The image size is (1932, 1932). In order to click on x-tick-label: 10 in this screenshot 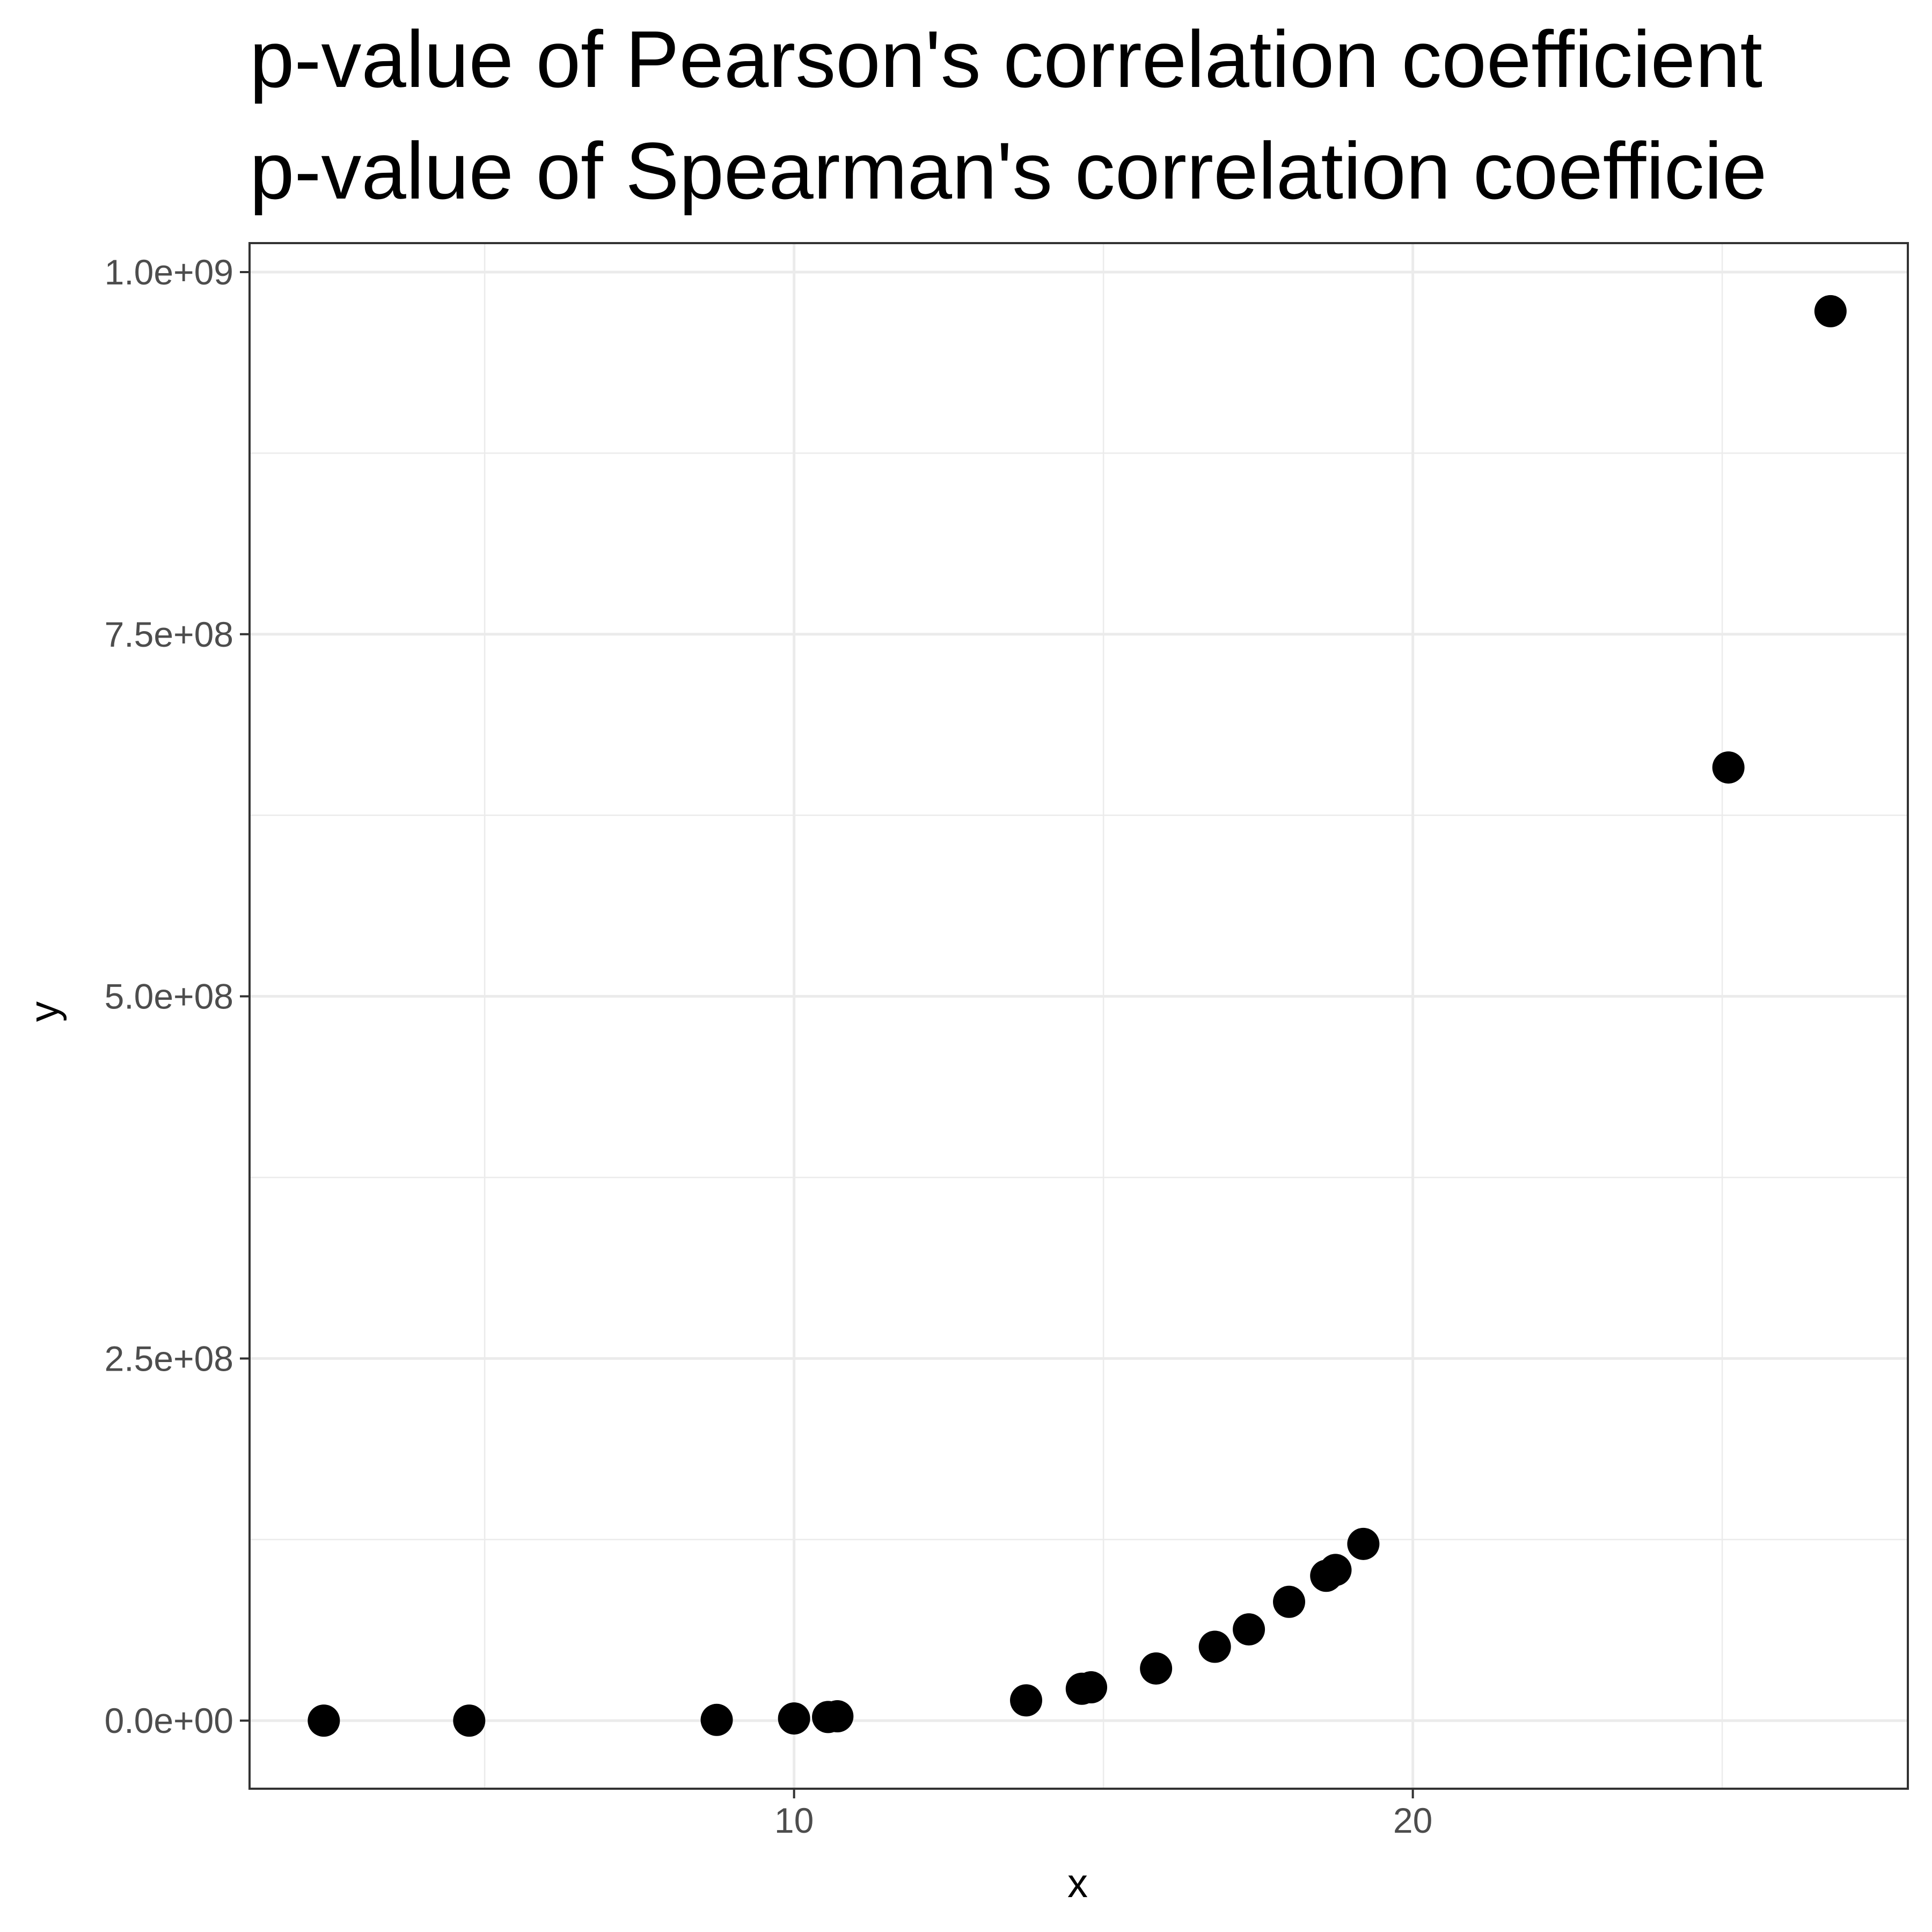, I will do `click(794, 1820)`.